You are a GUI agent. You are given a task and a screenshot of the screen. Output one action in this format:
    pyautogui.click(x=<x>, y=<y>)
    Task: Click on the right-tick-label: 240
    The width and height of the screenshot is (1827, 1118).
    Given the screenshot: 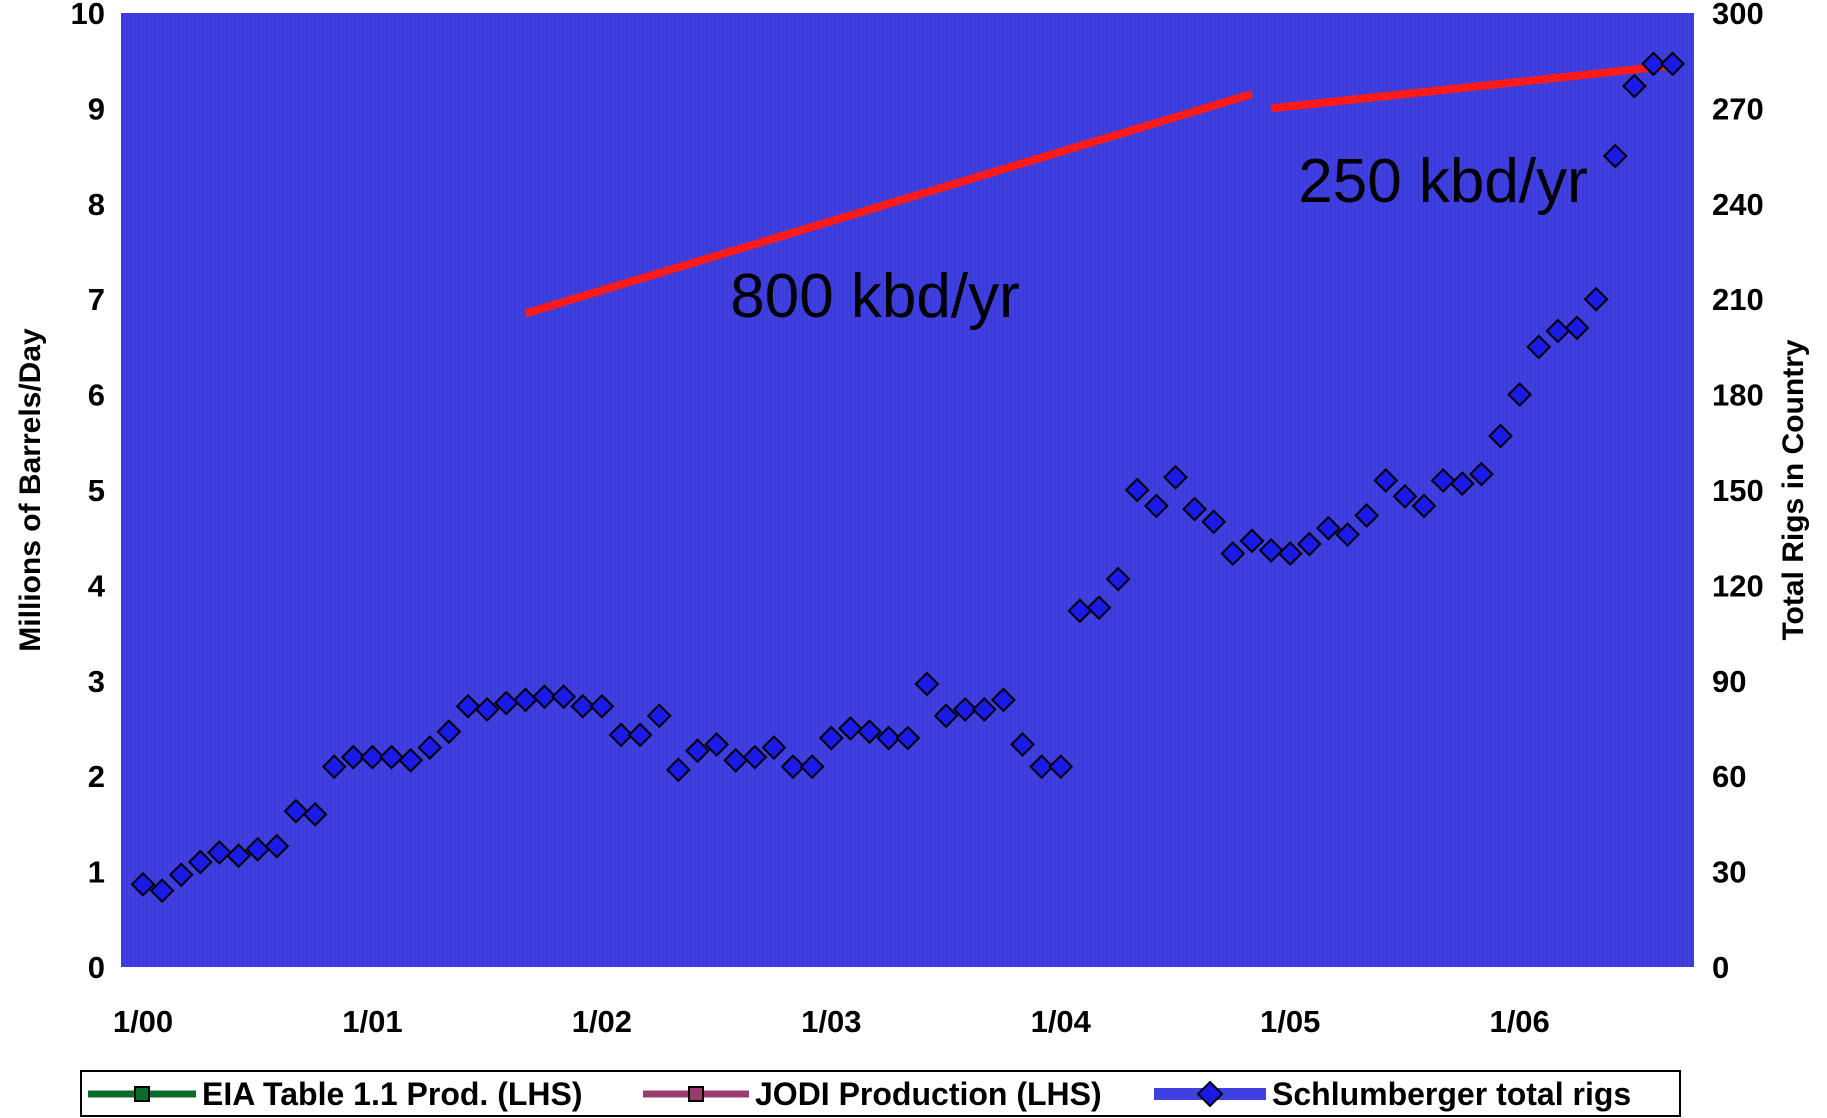 What is the action you would take?
    pyautogui.click(x=1738, y=204)
    